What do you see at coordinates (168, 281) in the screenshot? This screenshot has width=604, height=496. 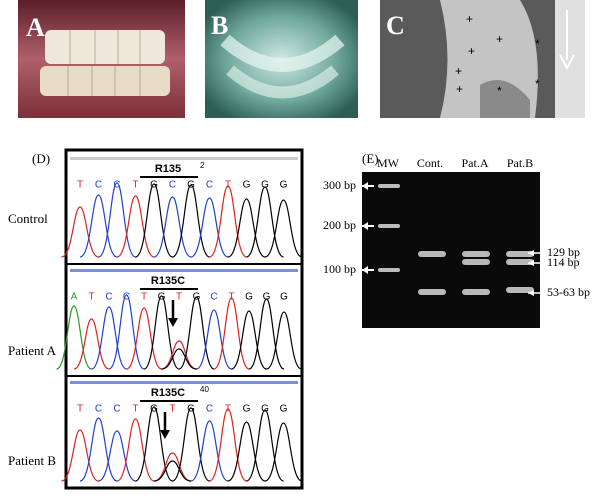 I see `mutation-label: R135C` at bounding box center [168, 281].